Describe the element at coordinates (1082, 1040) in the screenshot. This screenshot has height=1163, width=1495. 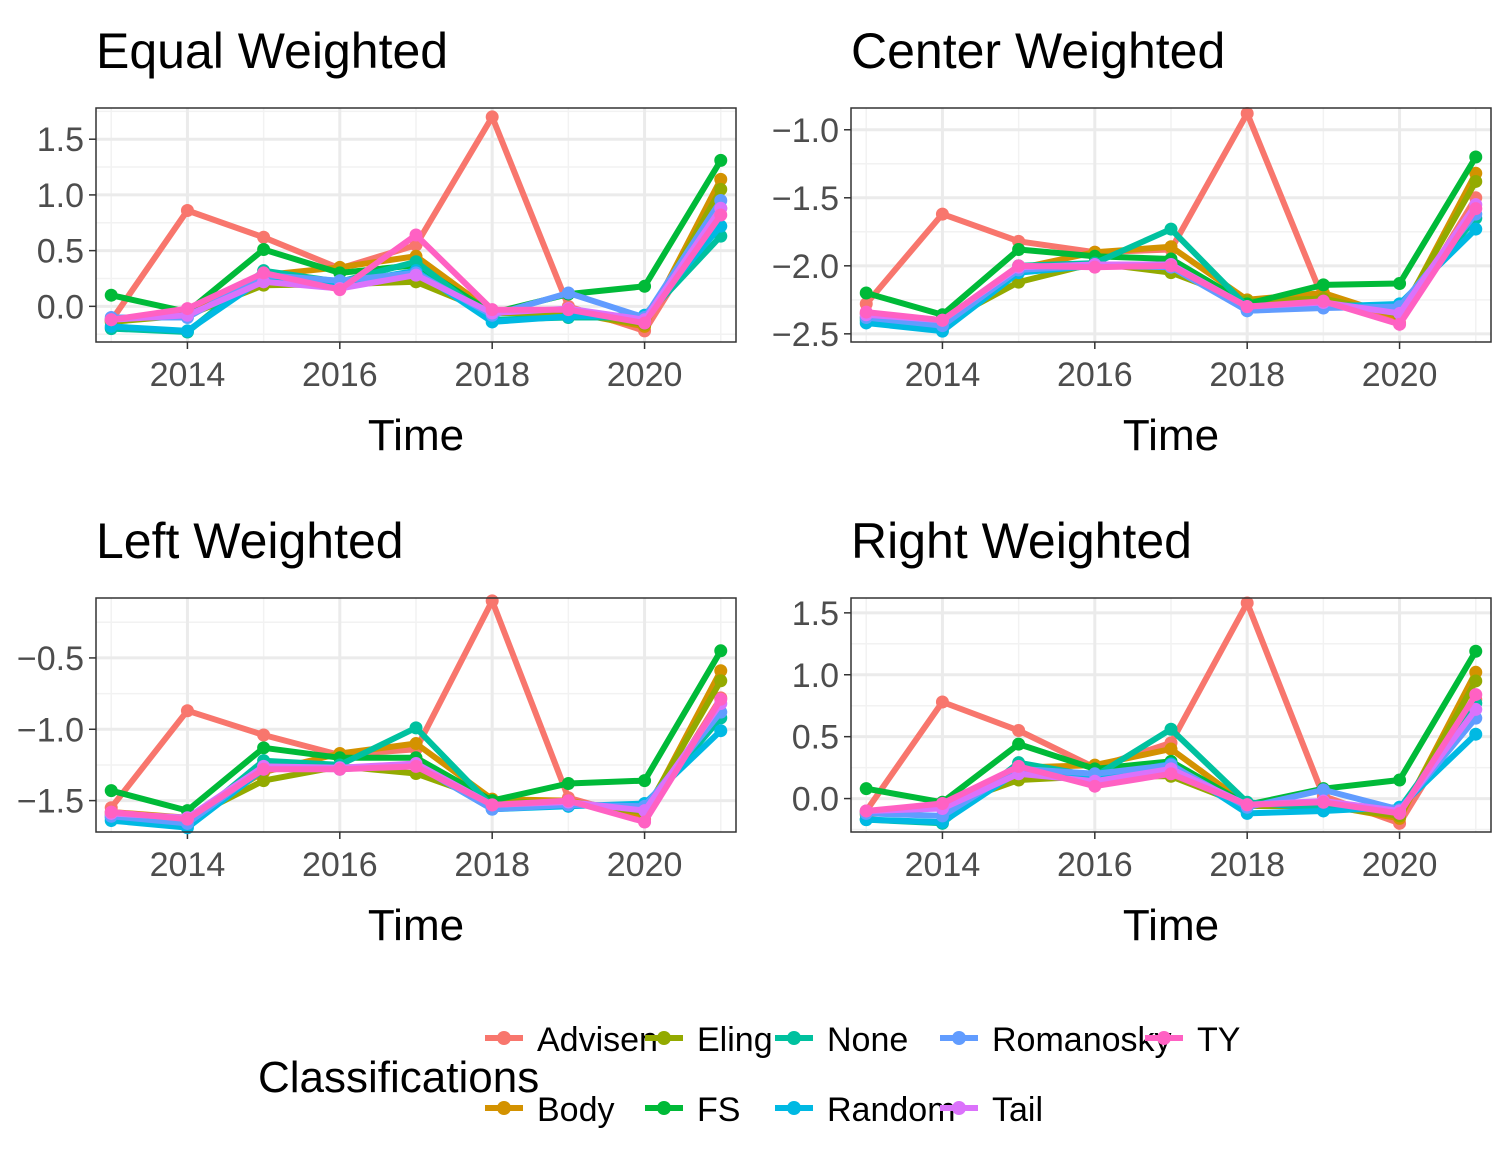
I see `legend-label: Romanosky` at that location.